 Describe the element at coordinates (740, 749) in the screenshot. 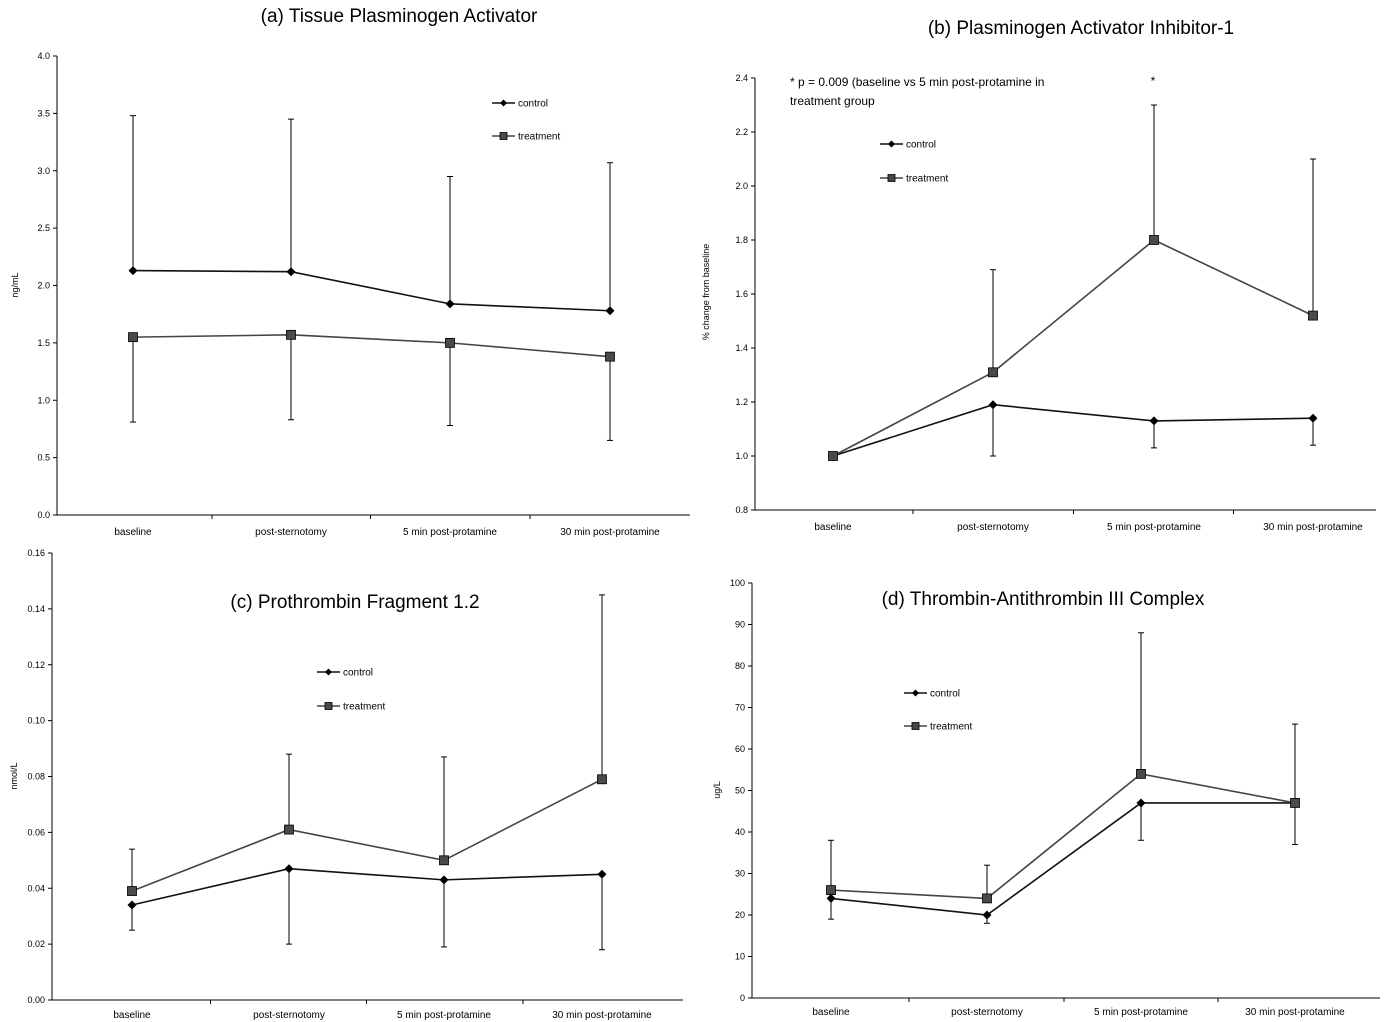

I see `y-tick-label: 60` at that location.